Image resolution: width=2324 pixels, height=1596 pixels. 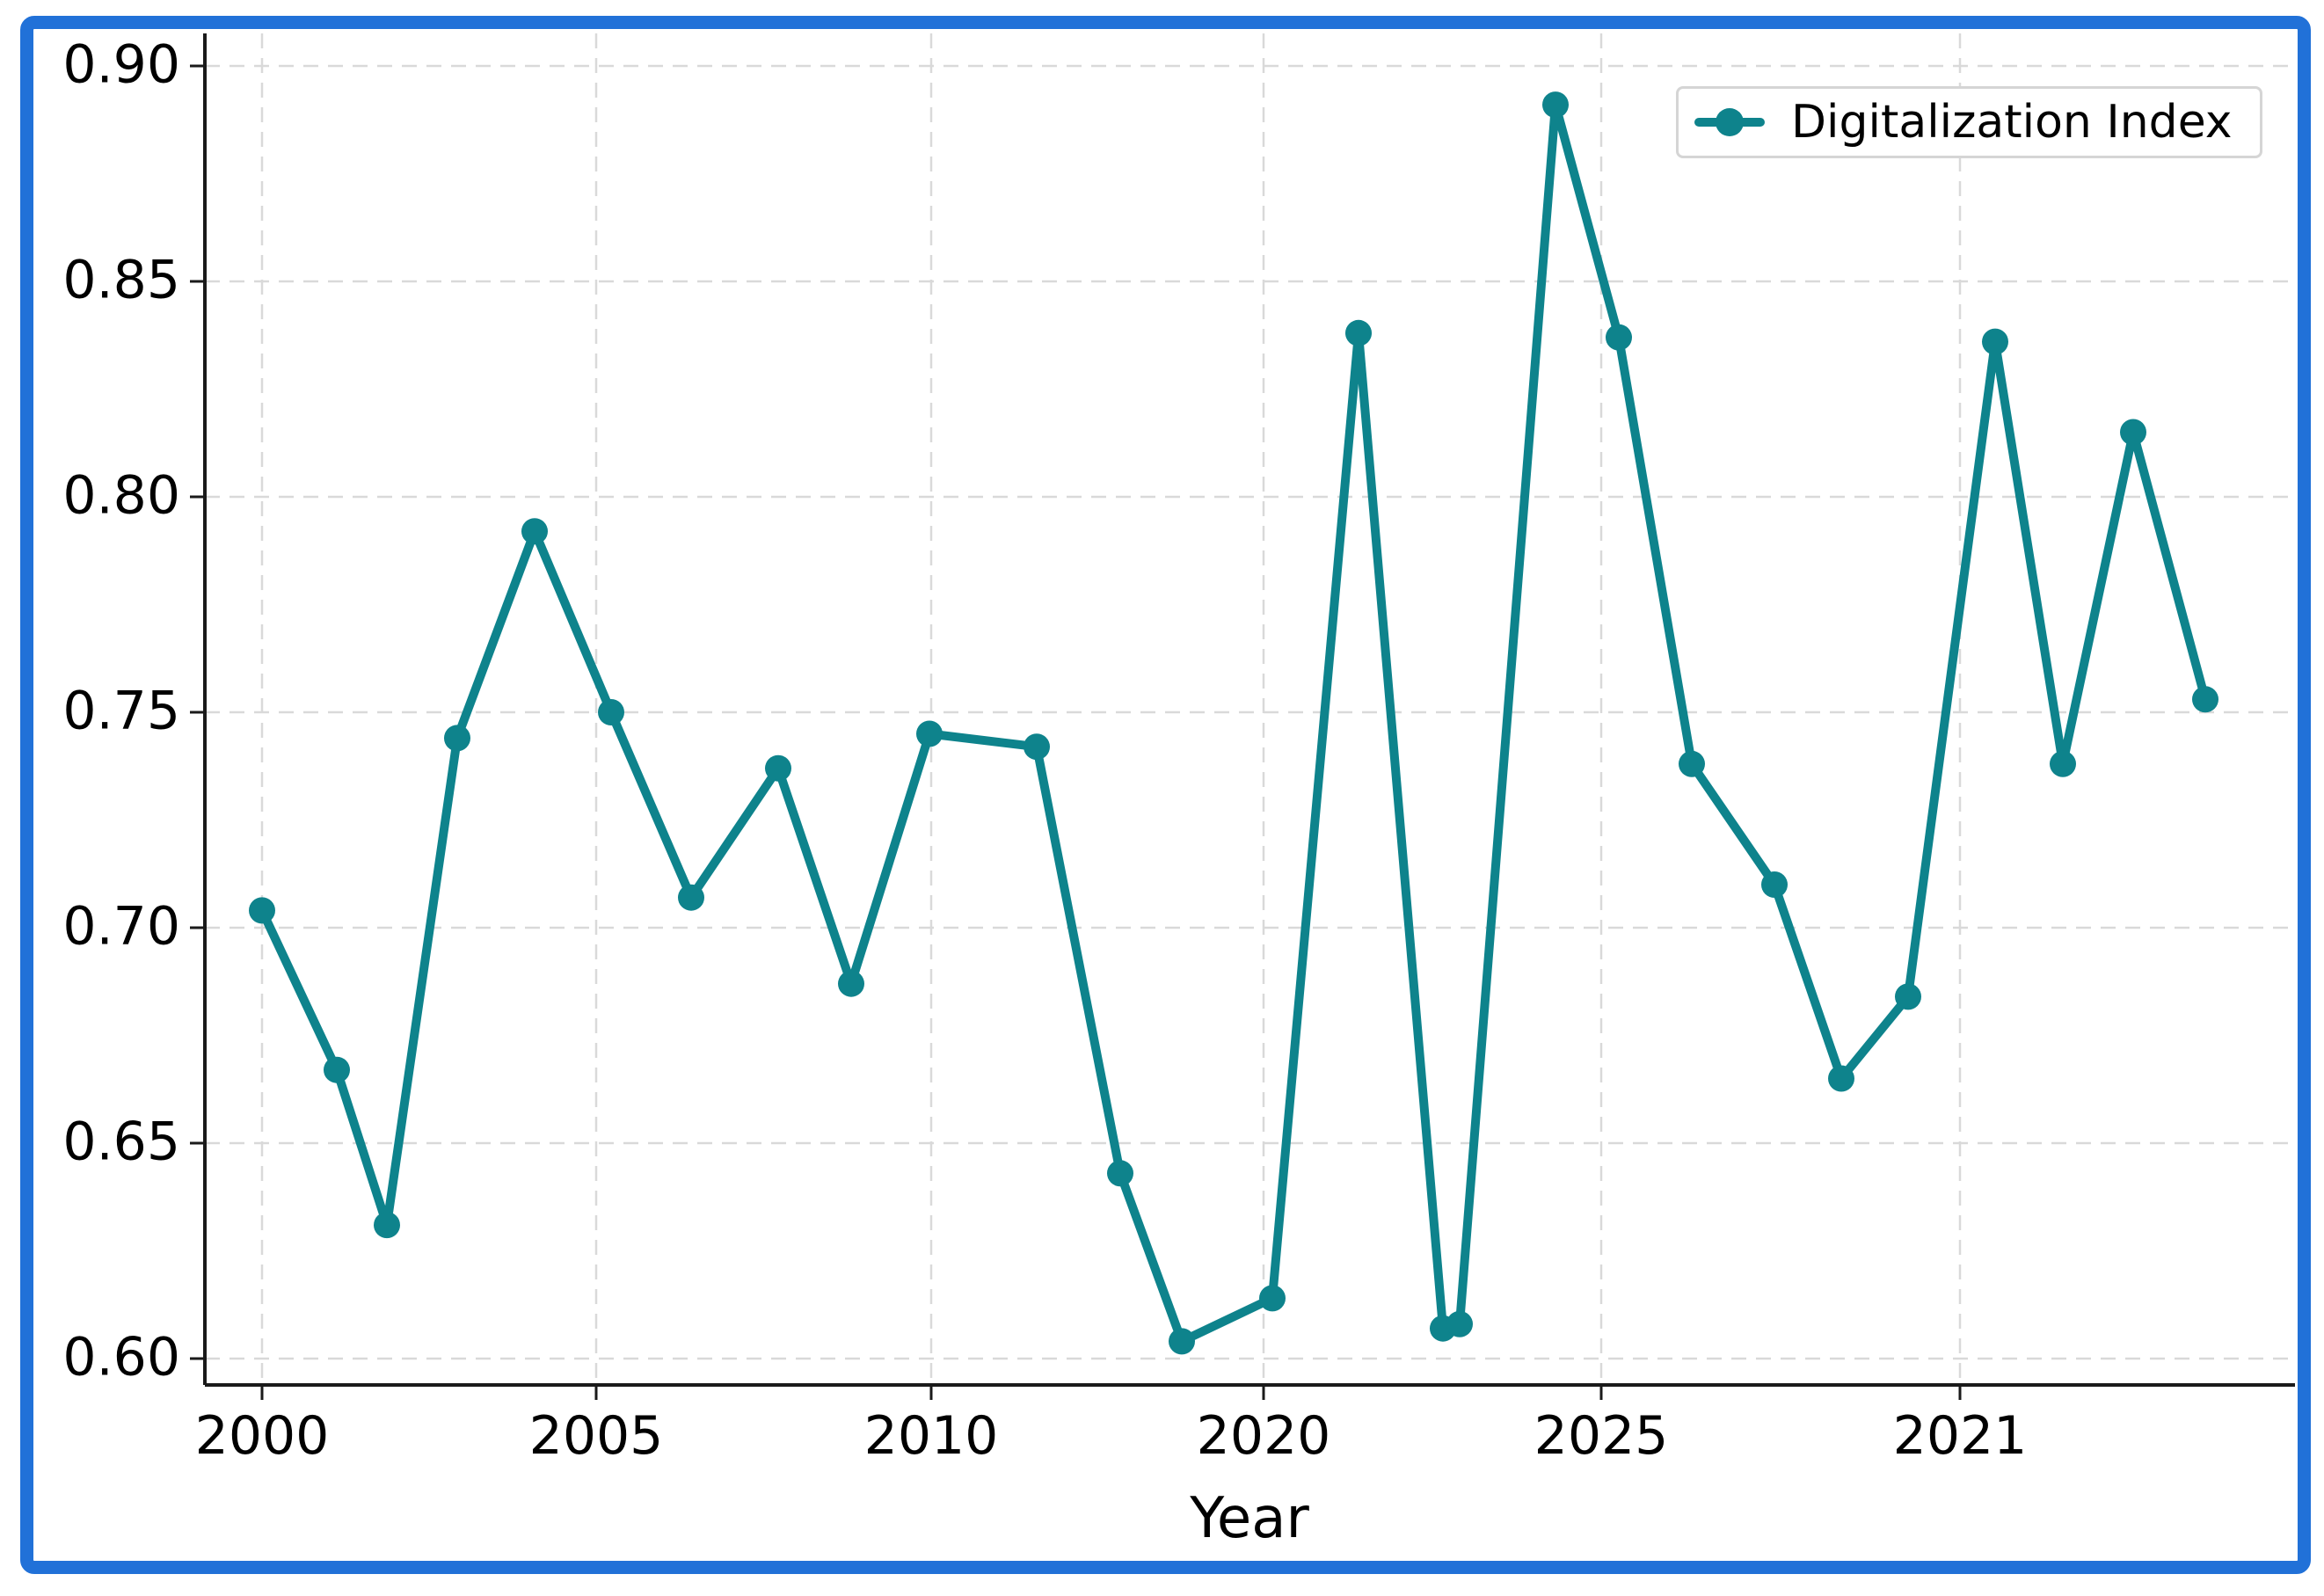 I want to click on y-axis-tick-label: 0.80, so click(x=121, y=495).